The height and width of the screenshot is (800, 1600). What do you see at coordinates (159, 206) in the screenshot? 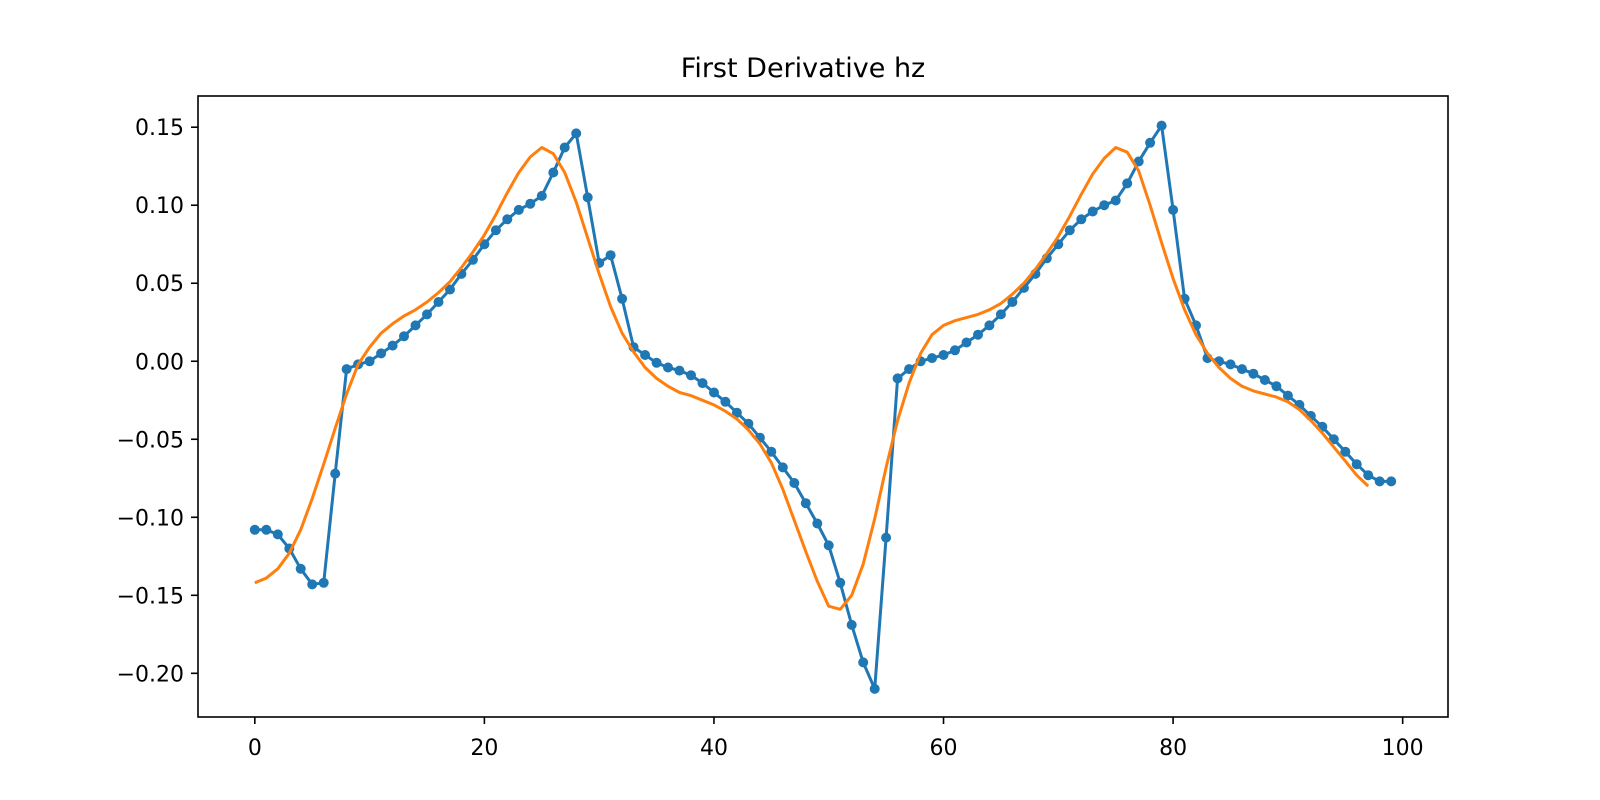
I see `y-tick-label: 0.10` at bounding box center [159, 206].